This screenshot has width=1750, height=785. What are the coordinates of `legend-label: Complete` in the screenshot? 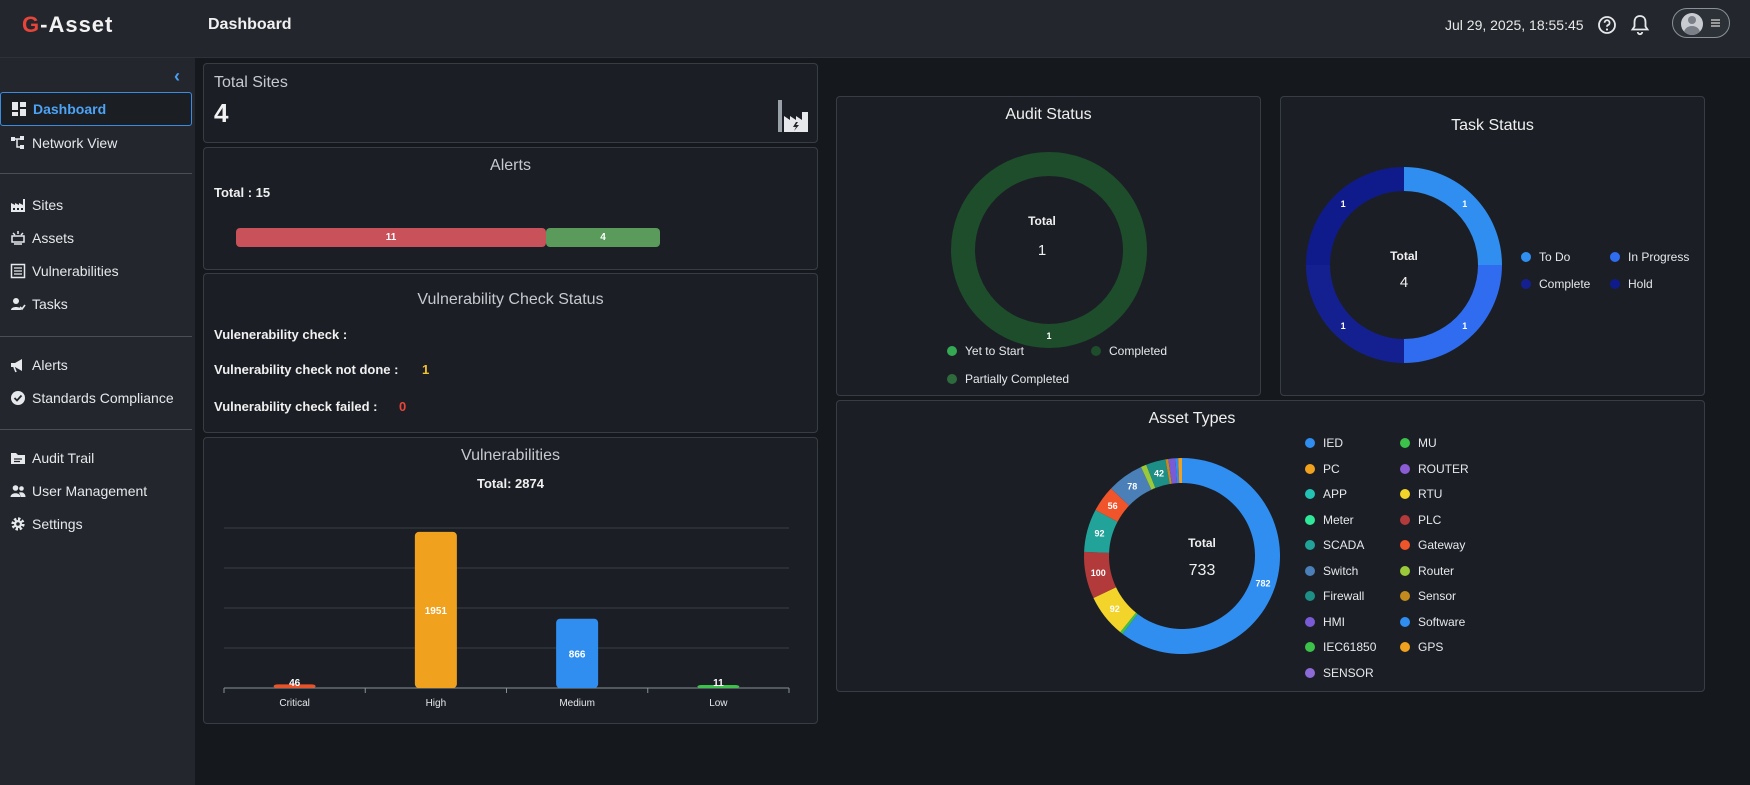 It's located at (1565, 284).